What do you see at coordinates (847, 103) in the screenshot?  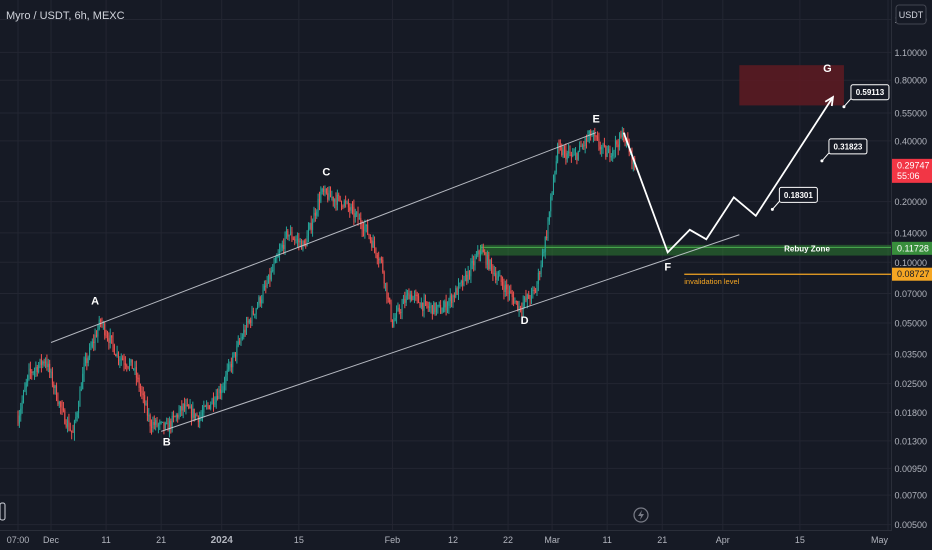 I see `target-callout-line` at bounding box center [847, 103].